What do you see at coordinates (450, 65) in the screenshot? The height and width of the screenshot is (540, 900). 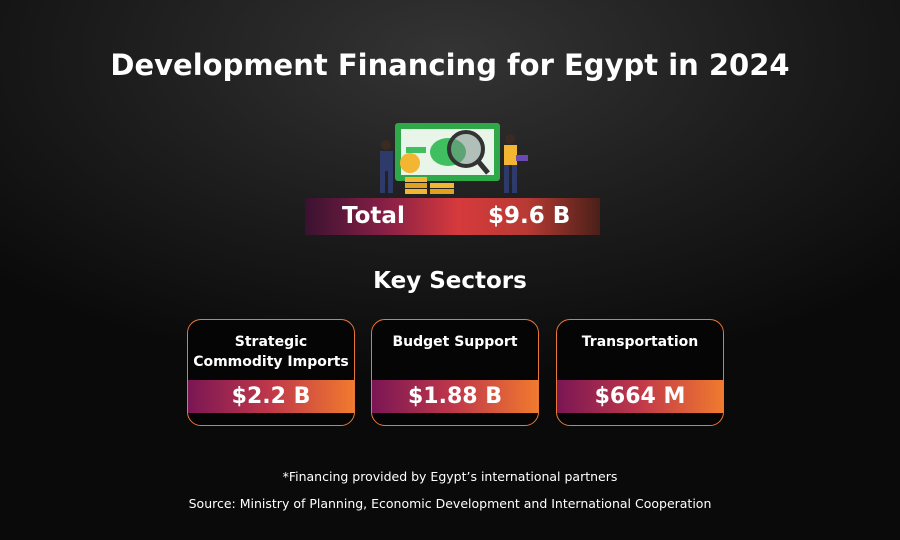 I see `title: Development Financing for Egypt in 2024` at bounding box center [450, 65].